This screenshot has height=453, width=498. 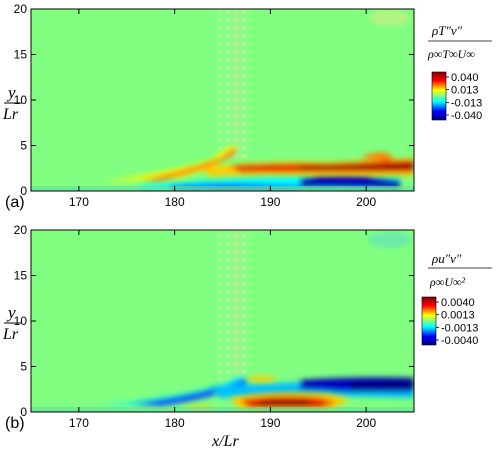 I want to click on panel-b-colorbar-title-denominator: ρ∞U∞², so click(x=447, y=282).